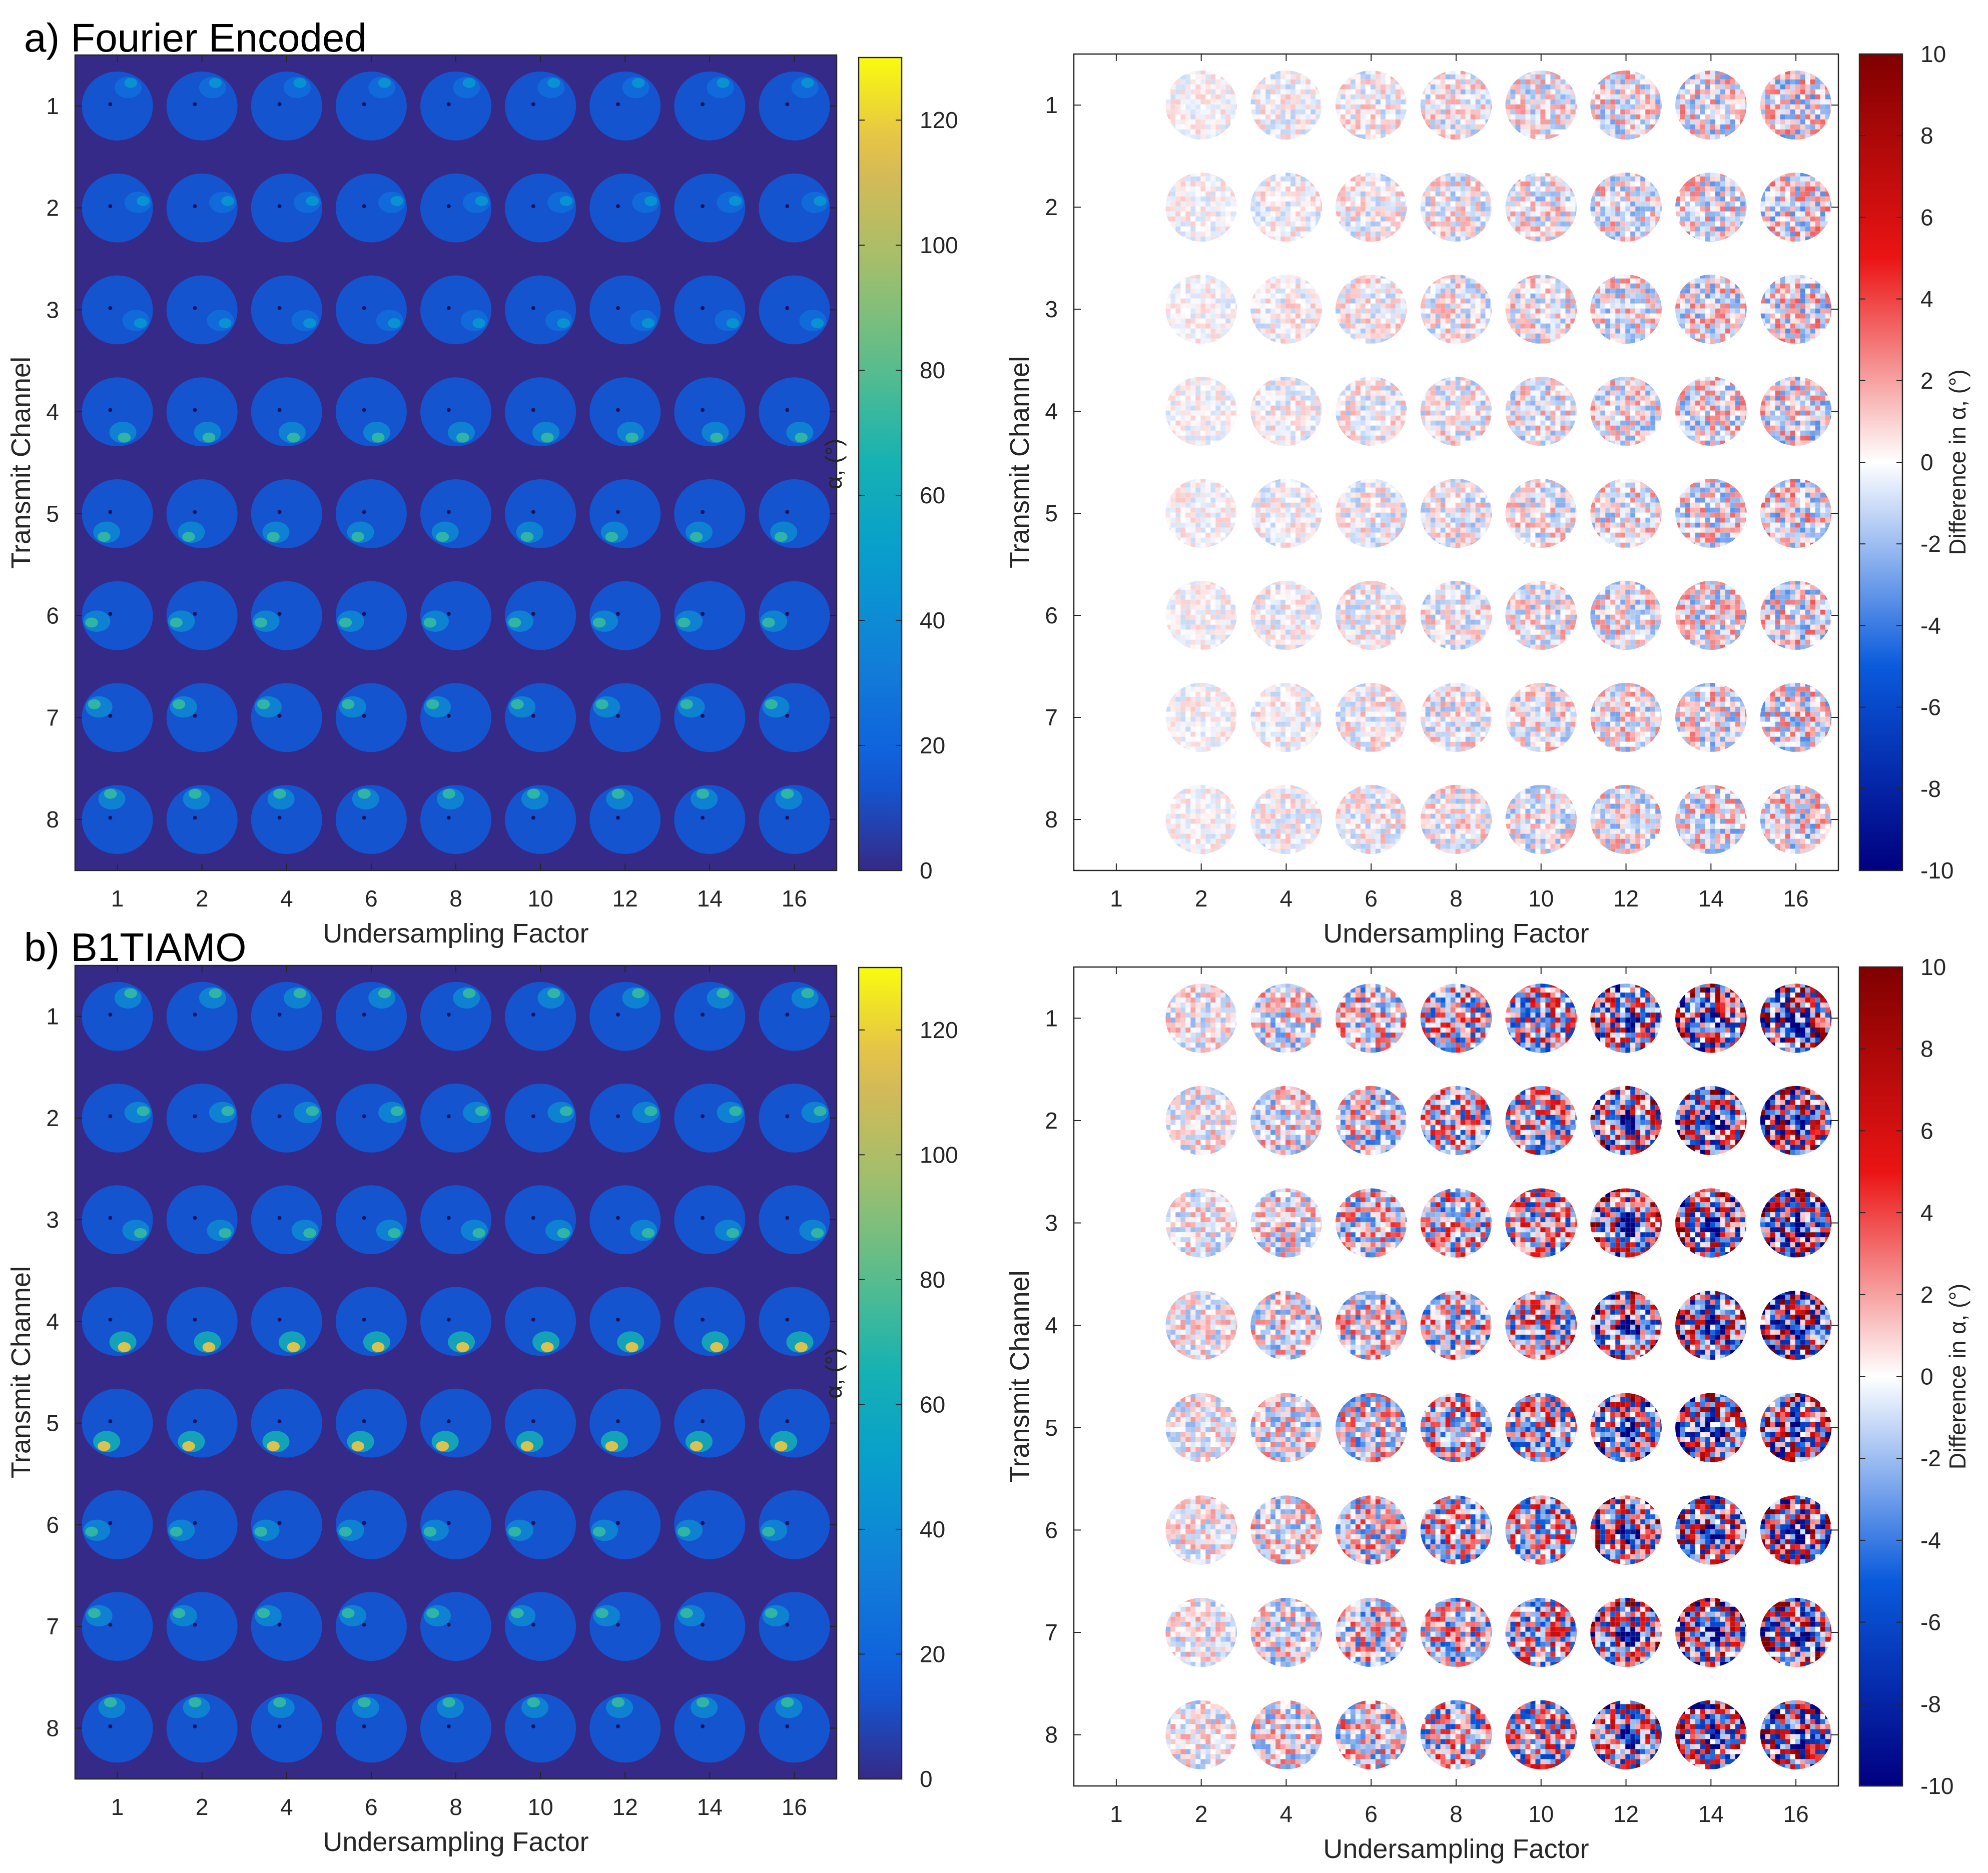  Describe the element at coordinates (1957, 1376) in the screenshot. I see `colorbar-label: Difference in α, (°)` at that location.